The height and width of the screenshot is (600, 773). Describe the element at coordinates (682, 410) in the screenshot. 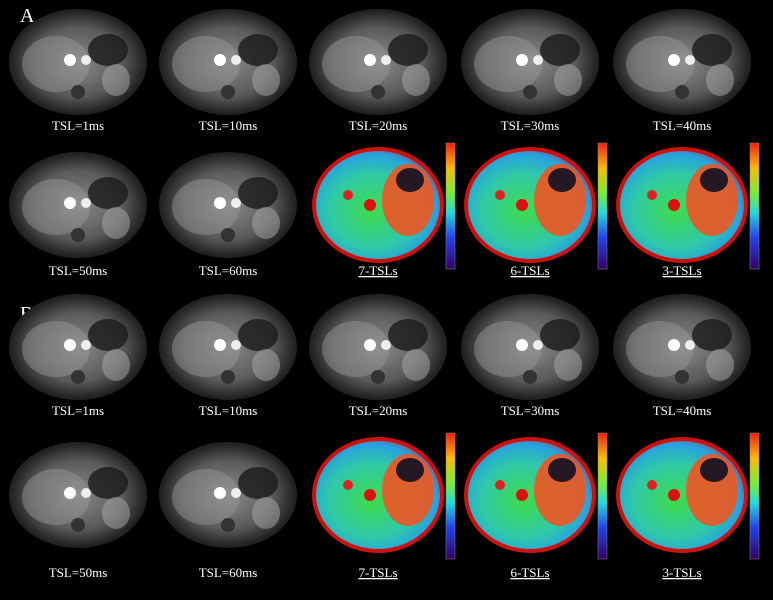

I see `caption: TSL=40ms` at that location.